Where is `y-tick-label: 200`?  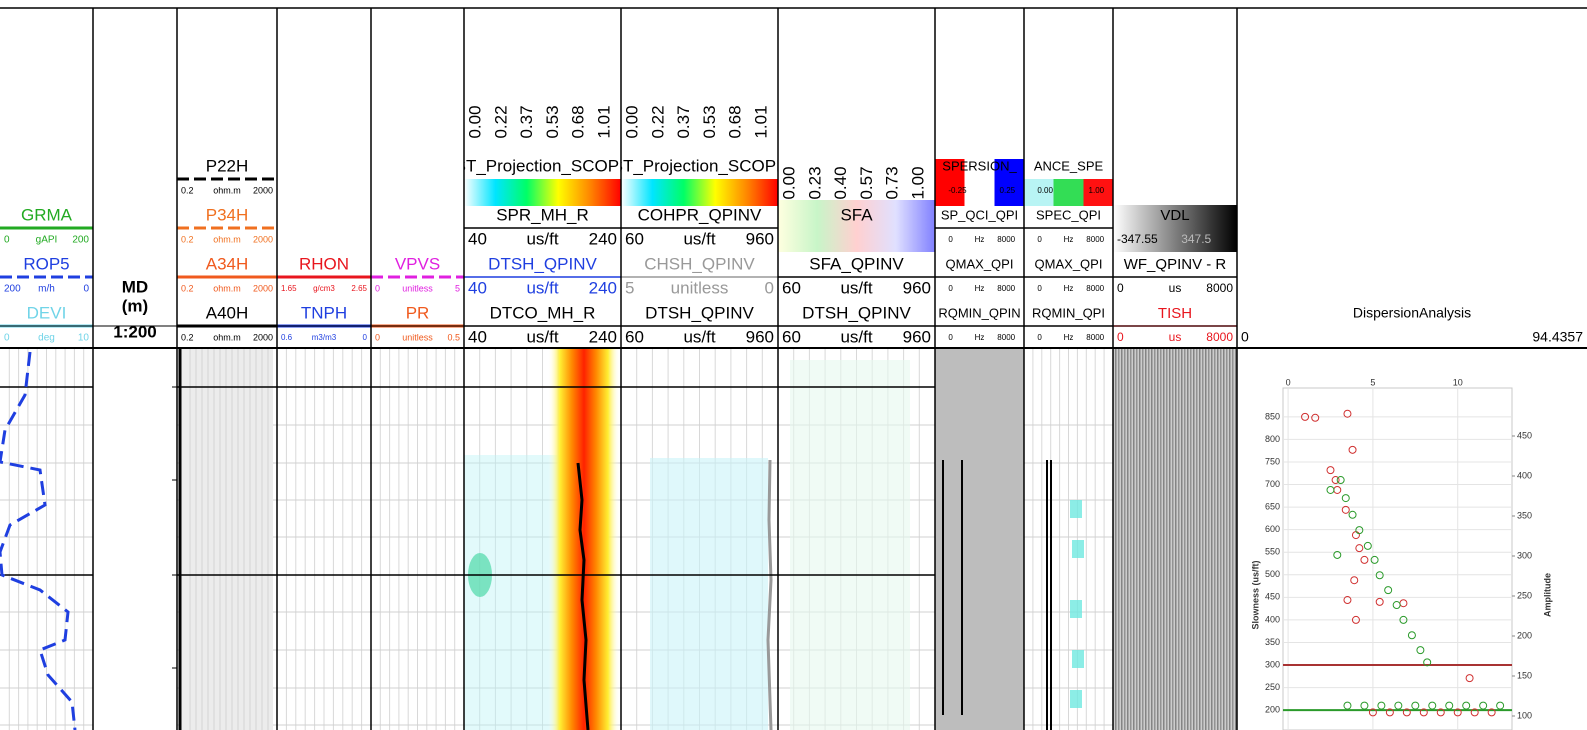 y-tick-label: 200 is located at coordinates (1272, 710).